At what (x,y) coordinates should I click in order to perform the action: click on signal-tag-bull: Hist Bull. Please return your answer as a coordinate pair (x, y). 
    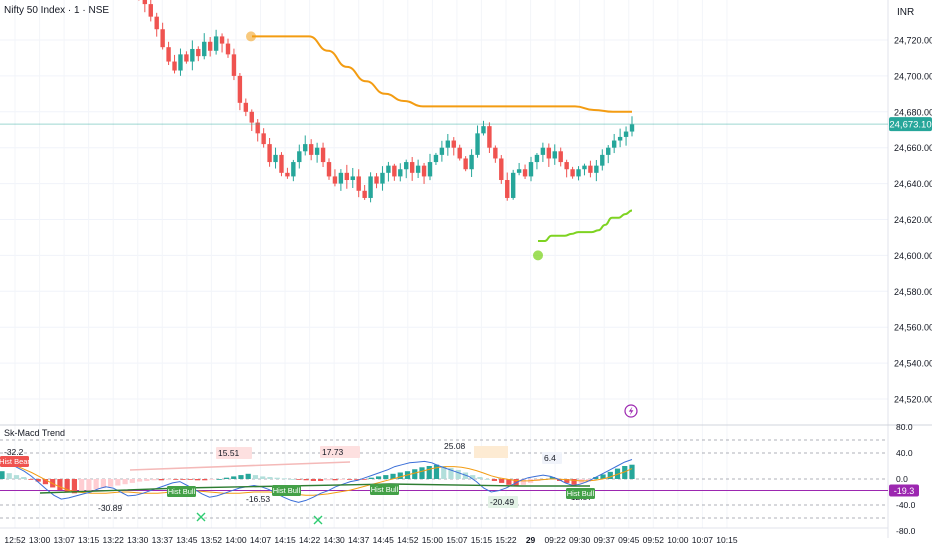
    Looking at the image, I should click on (286, 490).